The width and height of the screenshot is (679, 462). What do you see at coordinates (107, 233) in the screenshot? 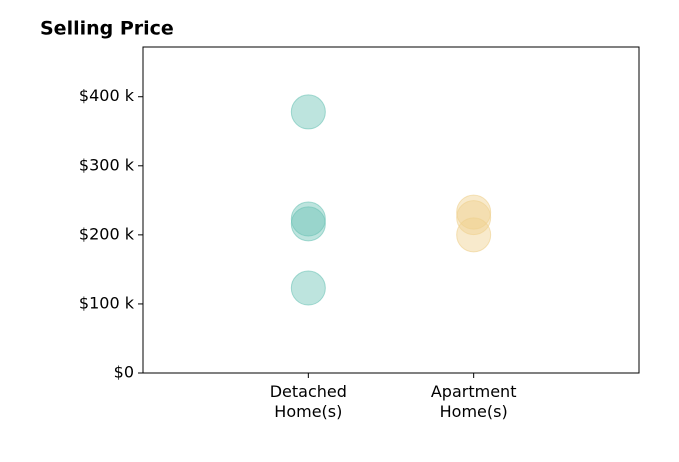
I see `y-tick-label: $200 k` at bounding box center [107, 233].